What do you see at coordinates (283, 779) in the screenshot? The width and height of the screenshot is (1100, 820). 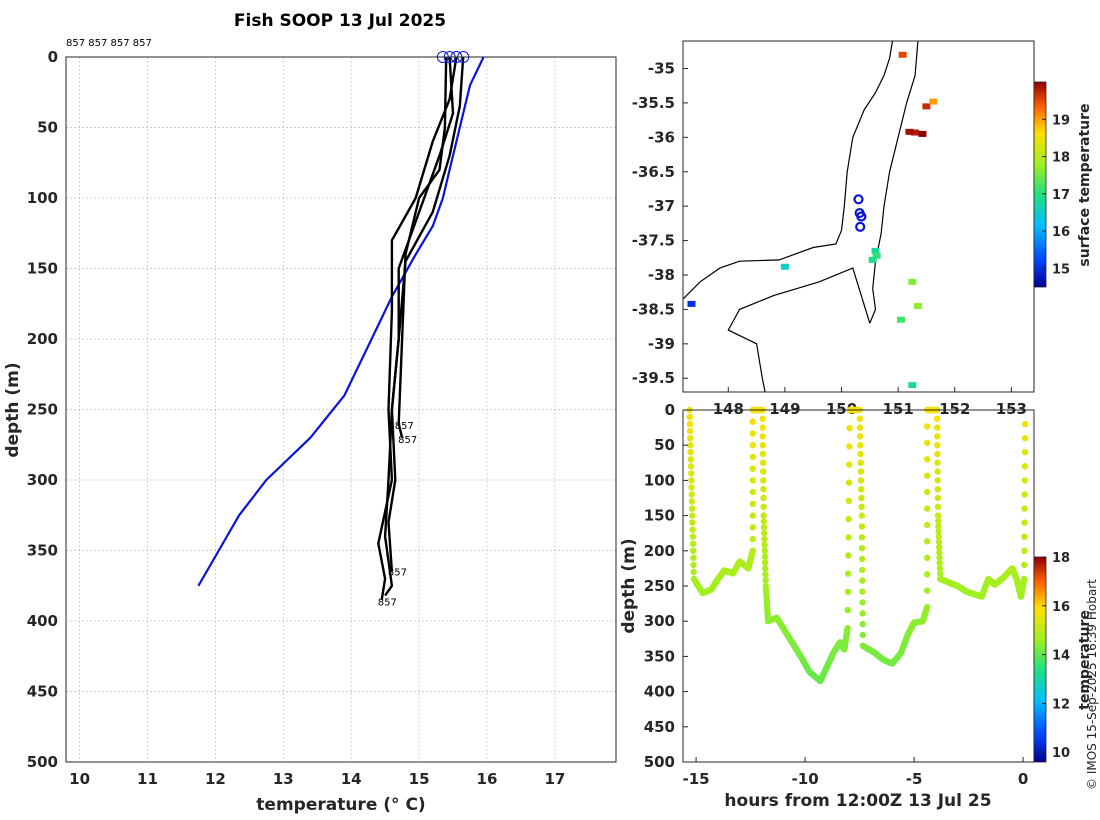 I see `profile-x-tick: 13` at bounding box center [283, 779].